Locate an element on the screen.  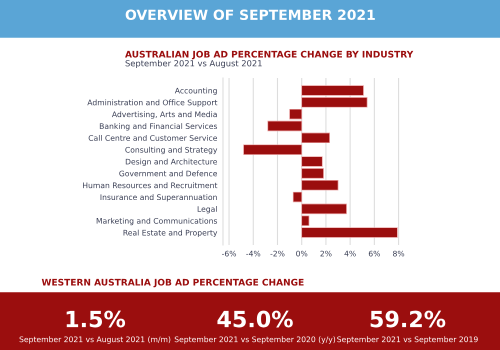
text: OVERVIEW OF SEPTEMBER 2021 is located at coordinates (250, 15).